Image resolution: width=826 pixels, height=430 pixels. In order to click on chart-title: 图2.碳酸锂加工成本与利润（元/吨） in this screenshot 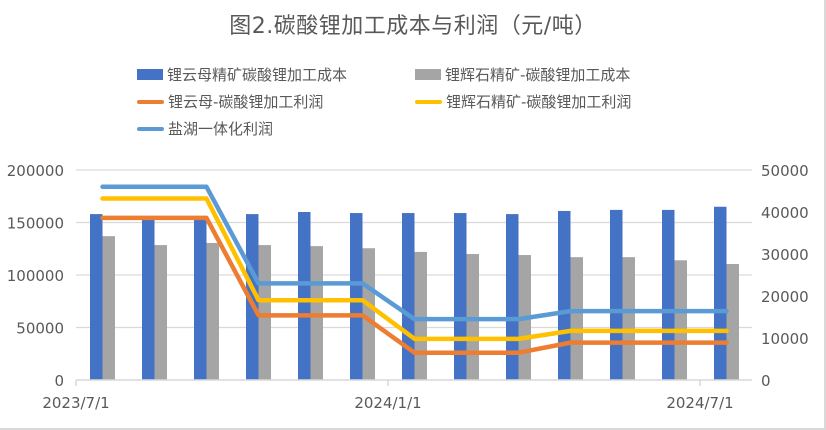, I will do `click(413, 26)`.